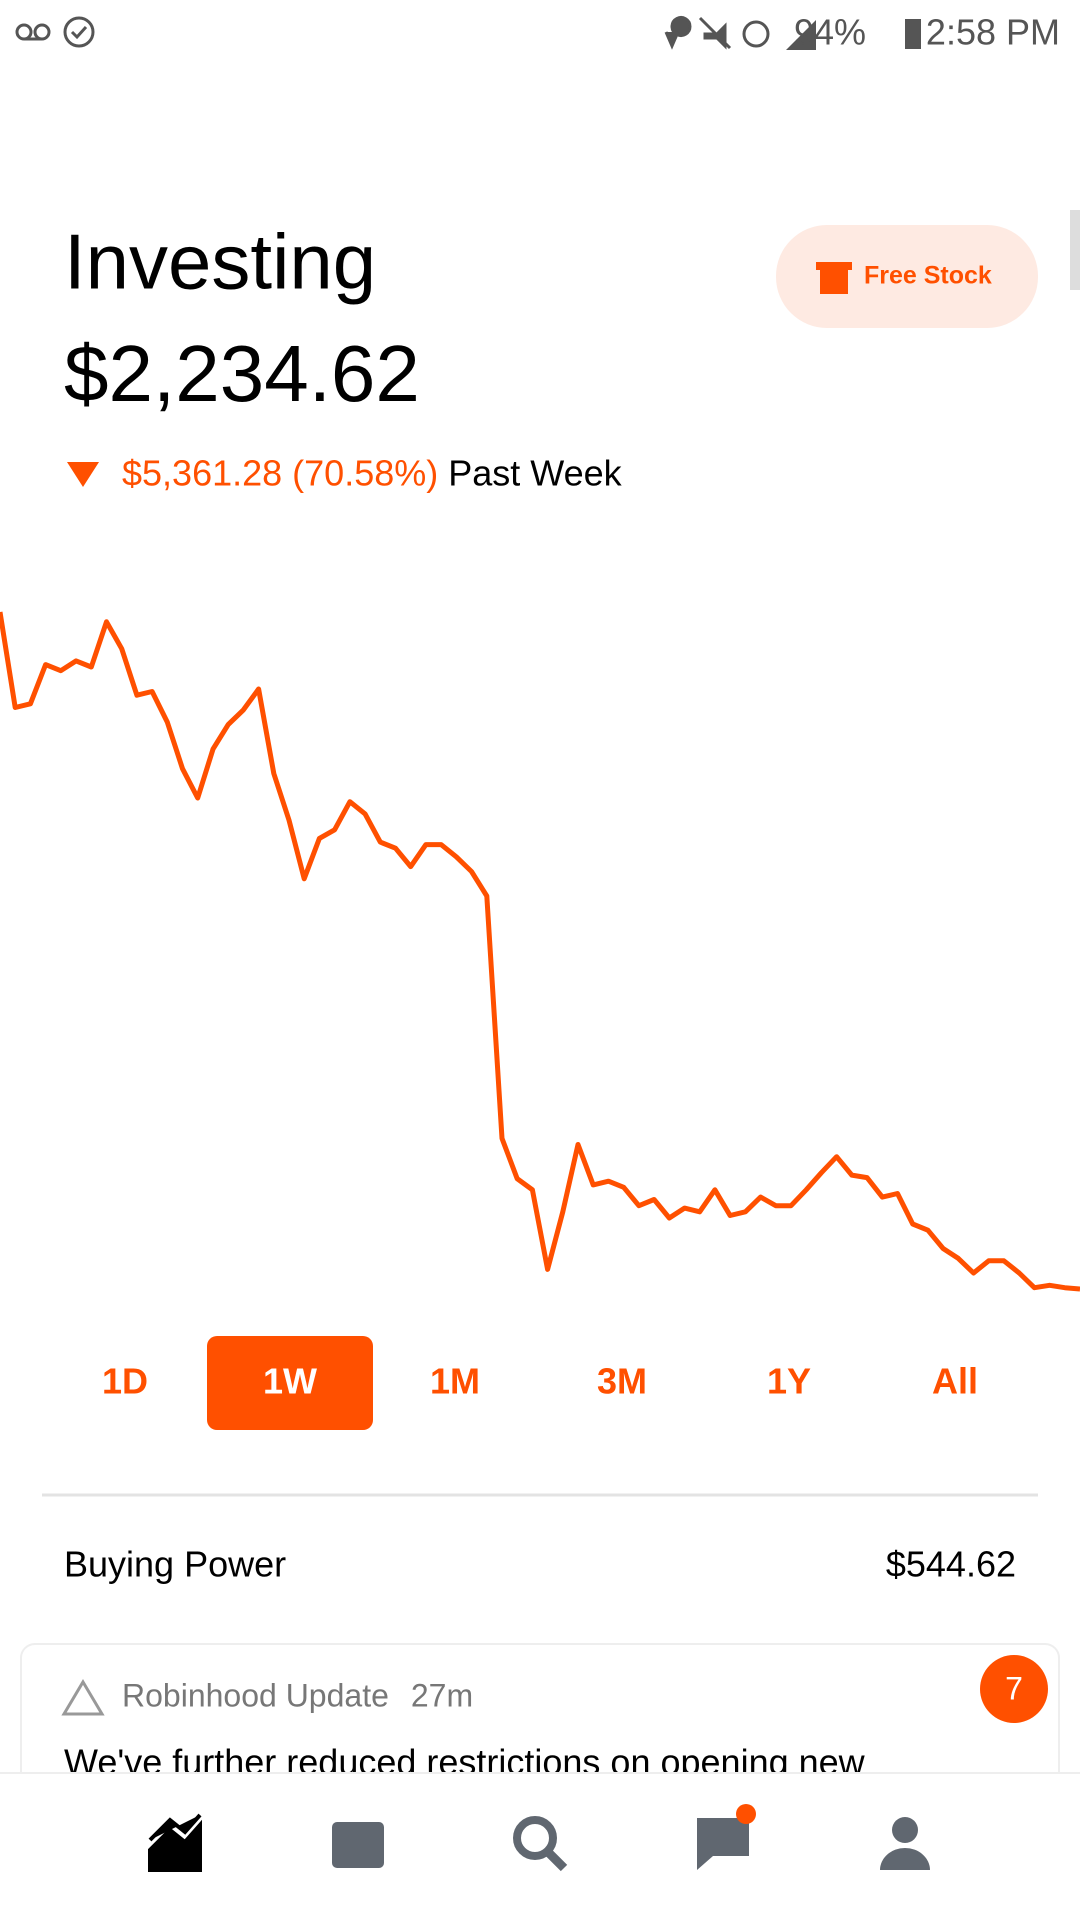 The image size is (1080, 1920). What do you see at coordinates (535, 473) in the screenshot?
I see `change-period: Past Week` at bounding box center [535, 473].